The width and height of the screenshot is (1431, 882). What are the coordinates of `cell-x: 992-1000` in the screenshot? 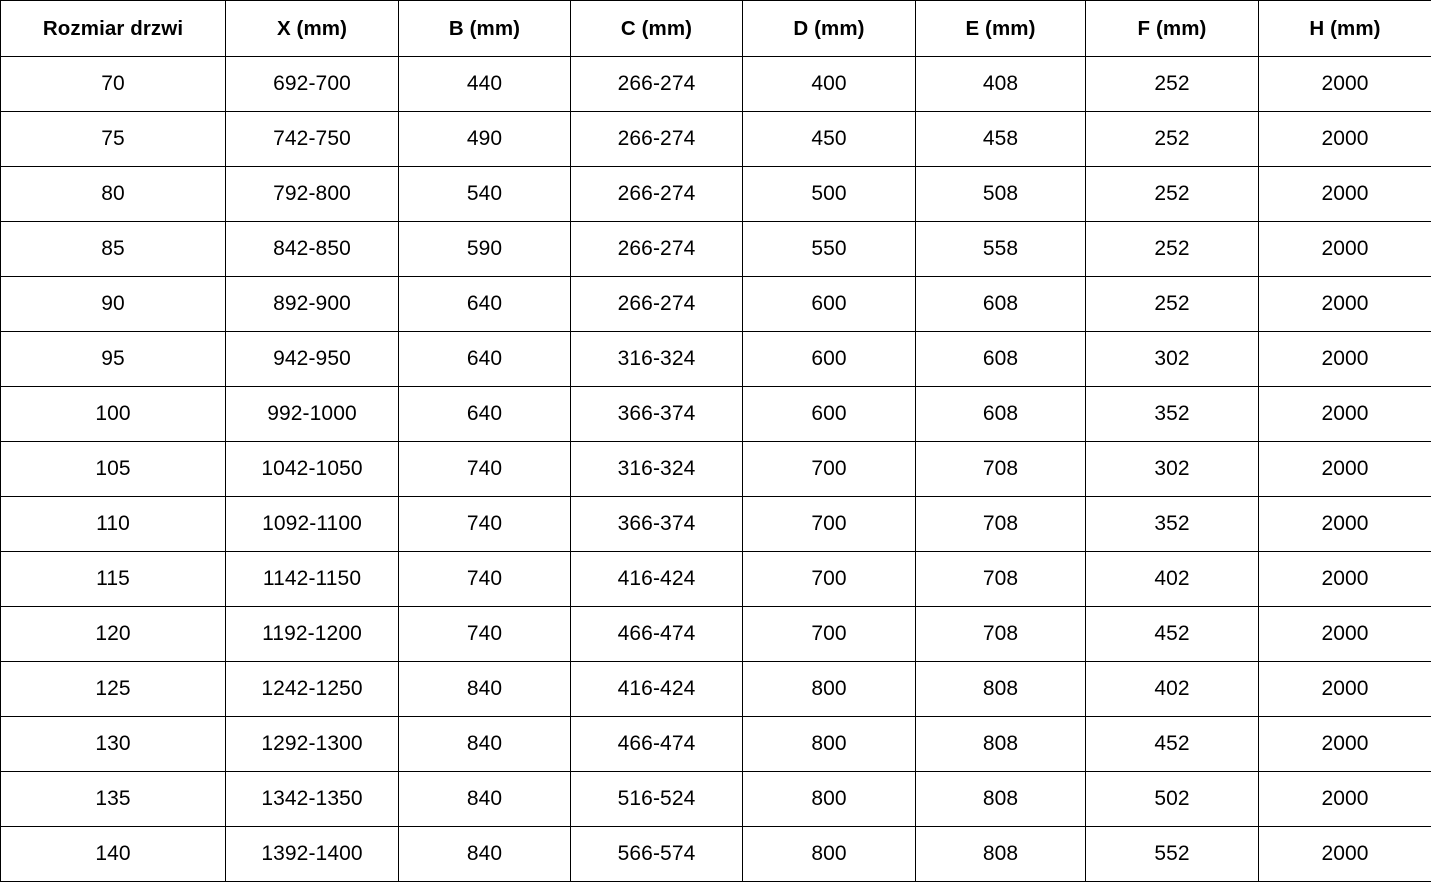 It's located at (312, 414).